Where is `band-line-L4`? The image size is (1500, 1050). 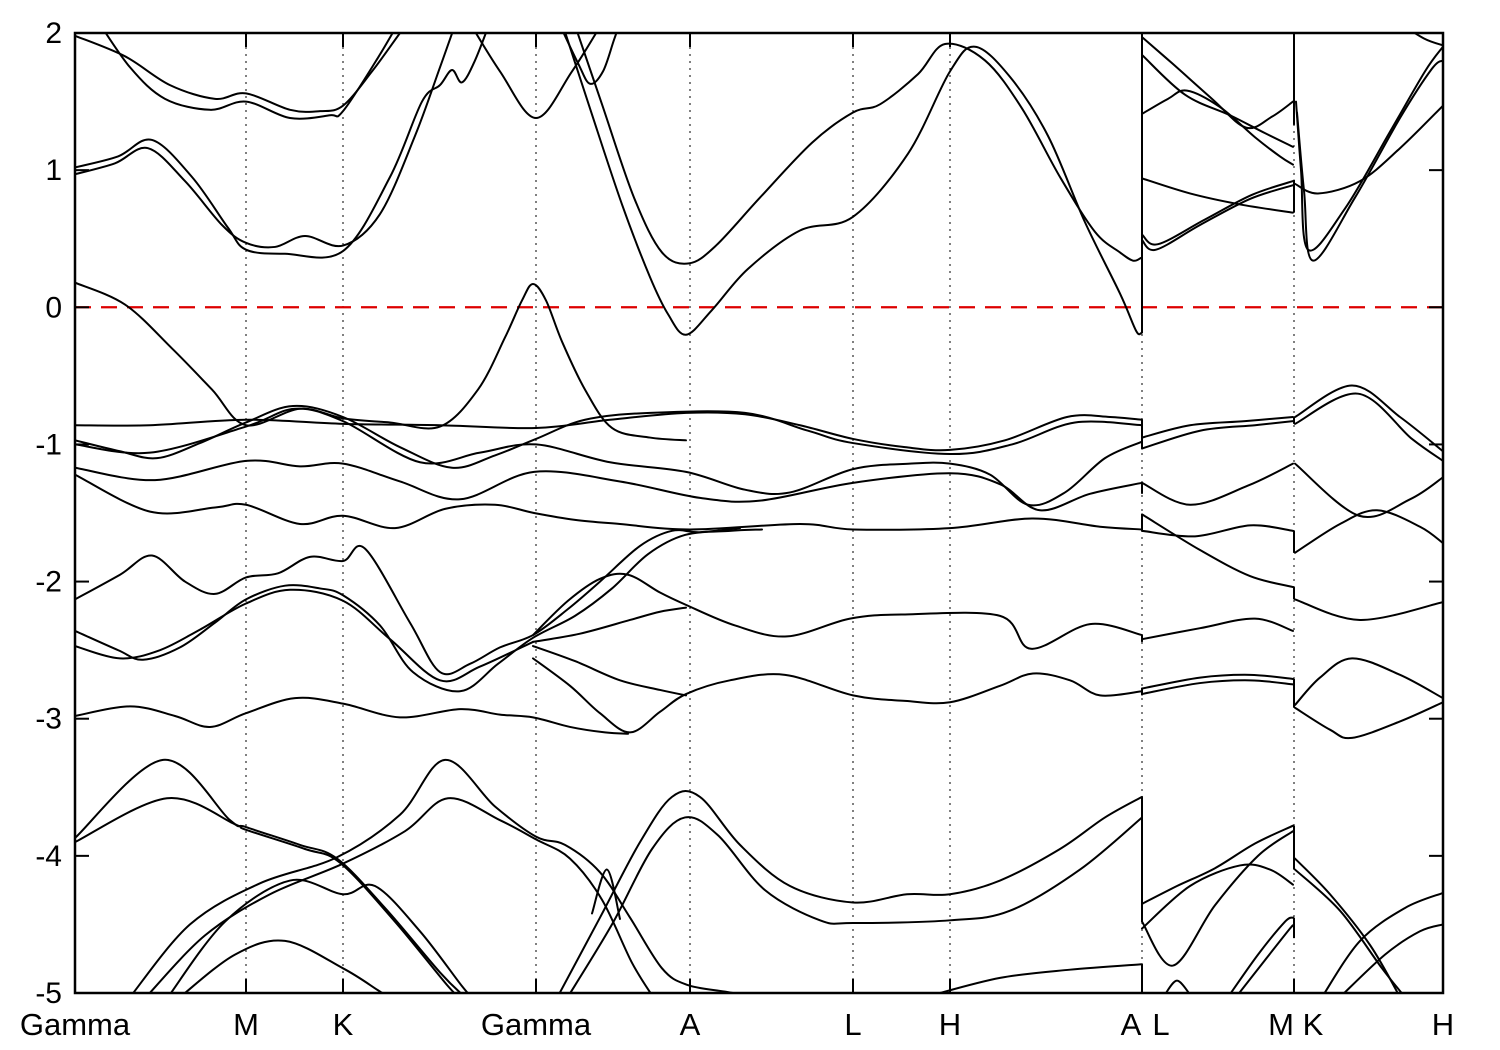 band-line-L4 is located at coordinates (837, 695).